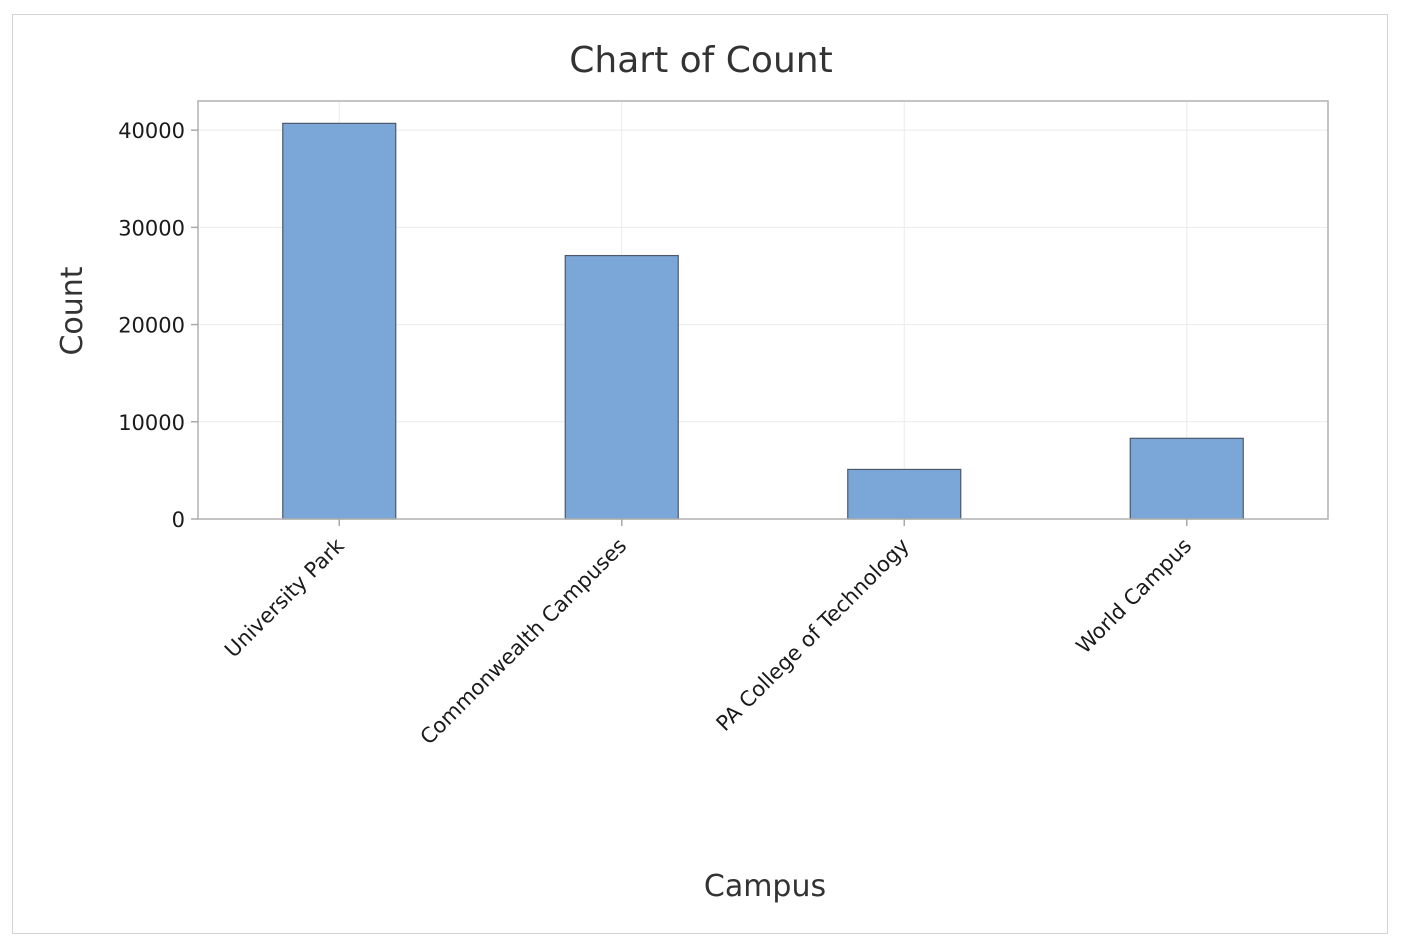 The height and width of the screenshot is (948, 1401). I want to click on y-axis-label: Count, so click(72, 310).